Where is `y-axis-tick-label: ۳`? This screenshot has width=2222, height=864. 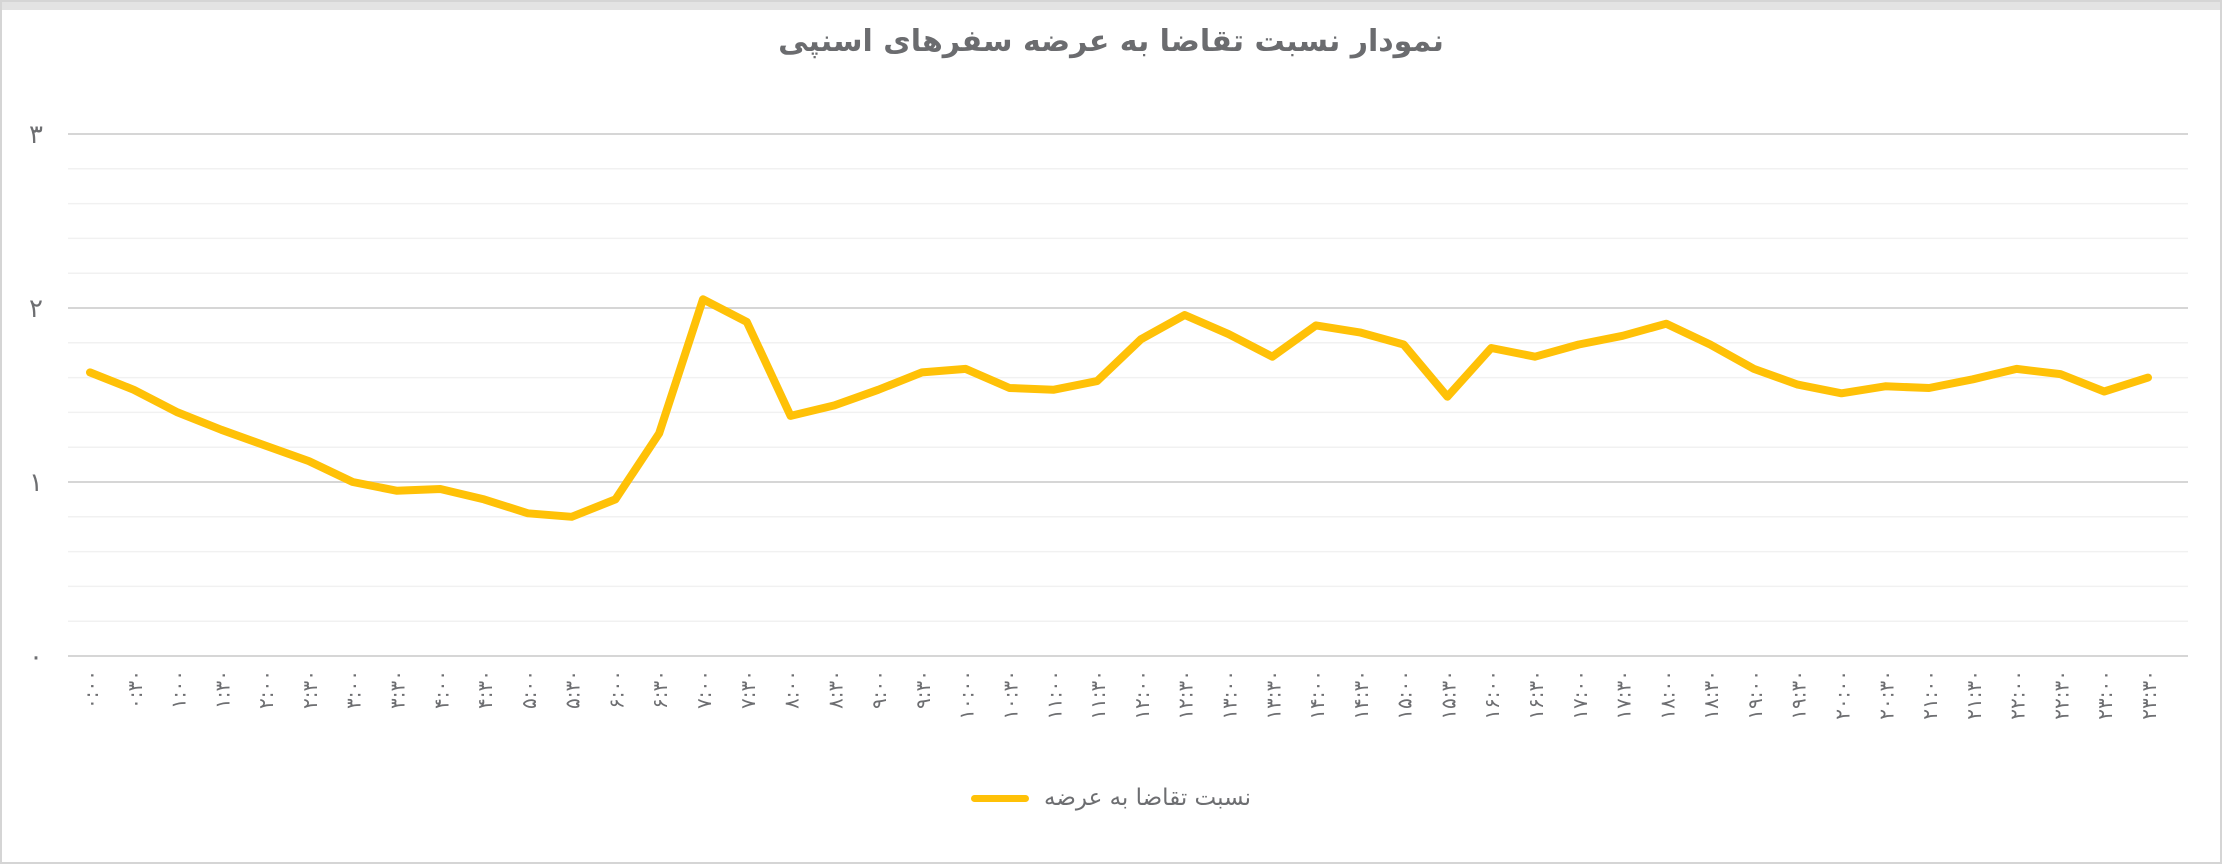 y-axis-tick-label: ۳ is located at coordinates (36, 135).